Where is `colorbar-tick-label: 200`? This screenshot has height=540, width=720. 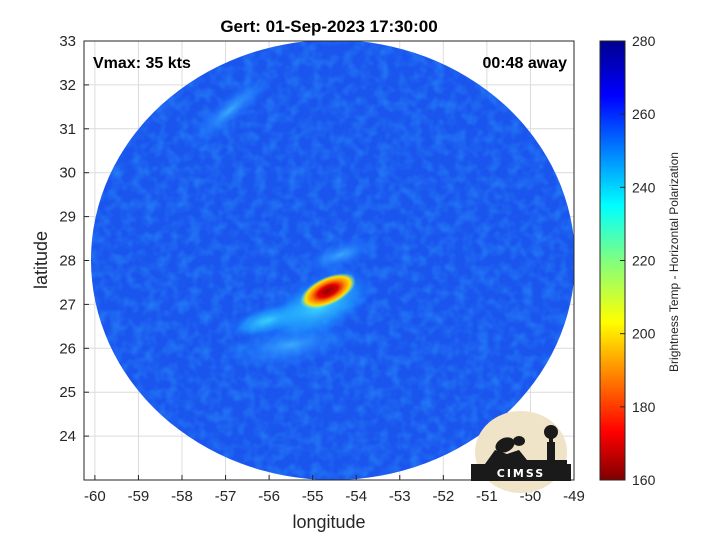
colorbar-tick-label: 200 is located at coordinates (644, 334).